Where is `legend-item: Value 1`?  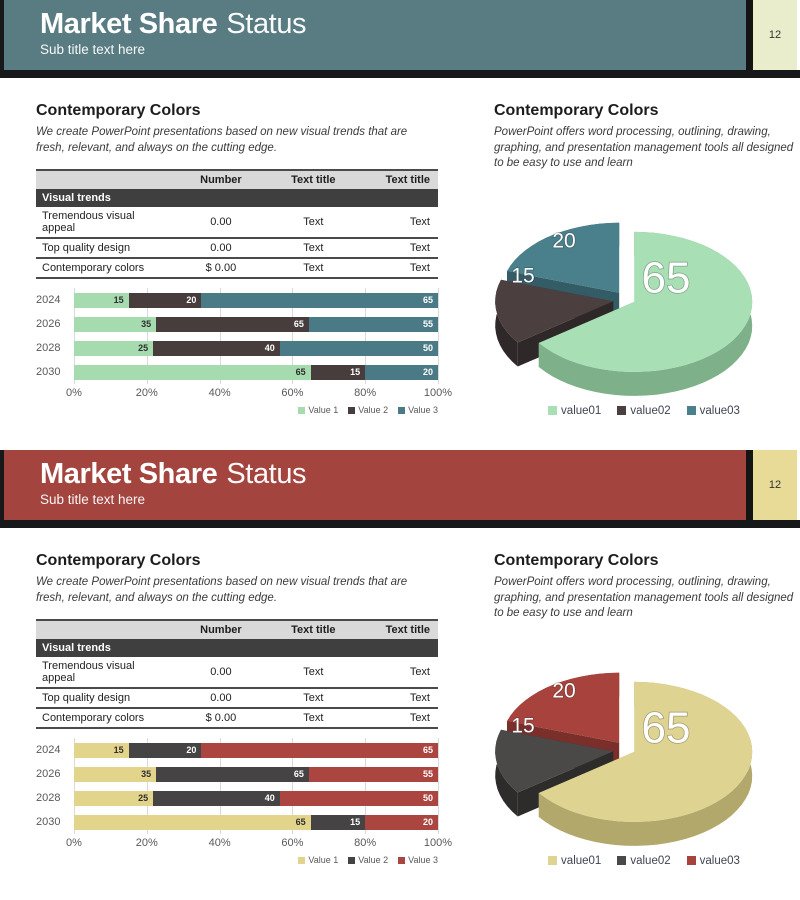
legend-item: Value 1 is located at coordinates (318, 860).